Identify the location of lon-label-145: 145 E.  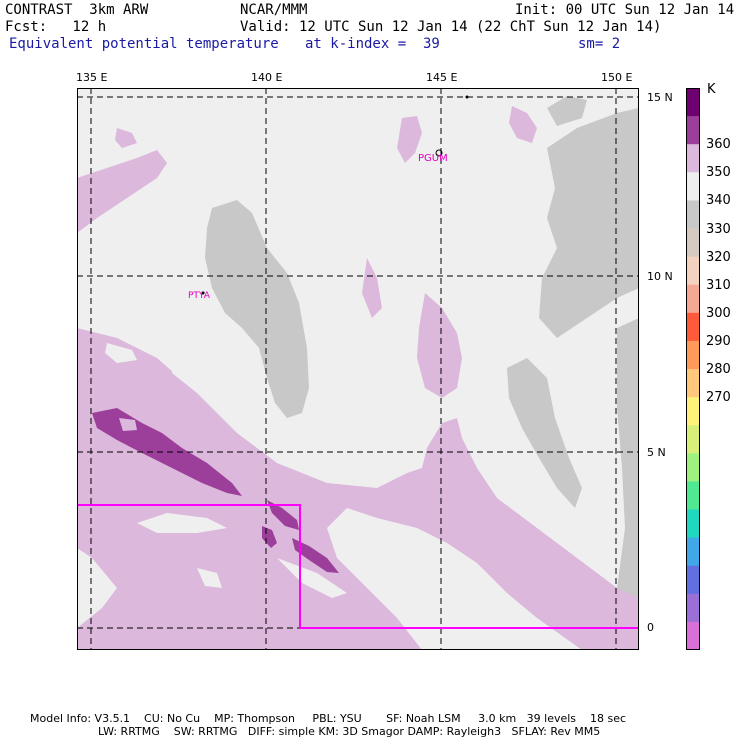
(442, 77).